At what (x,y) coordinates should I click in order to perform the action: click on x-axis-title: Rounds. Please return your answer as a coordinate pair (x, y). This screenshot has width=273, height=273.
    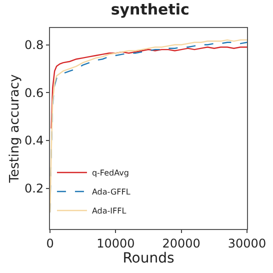
    Looking at the image, I should click on (148, 258).